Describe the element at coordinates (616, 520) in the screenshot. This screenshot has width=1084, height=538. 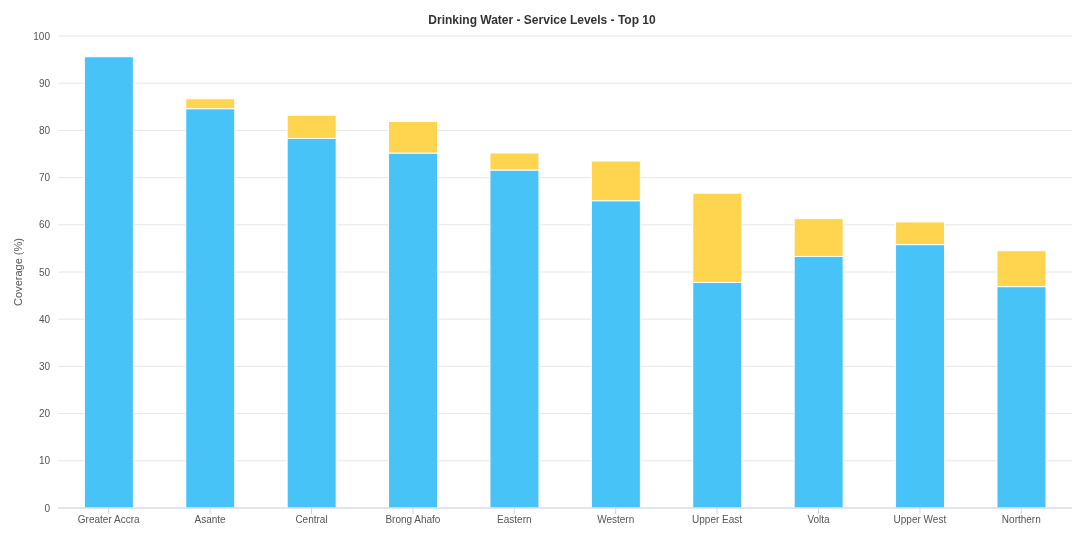
I see `x-tick-label: Western` at that location.